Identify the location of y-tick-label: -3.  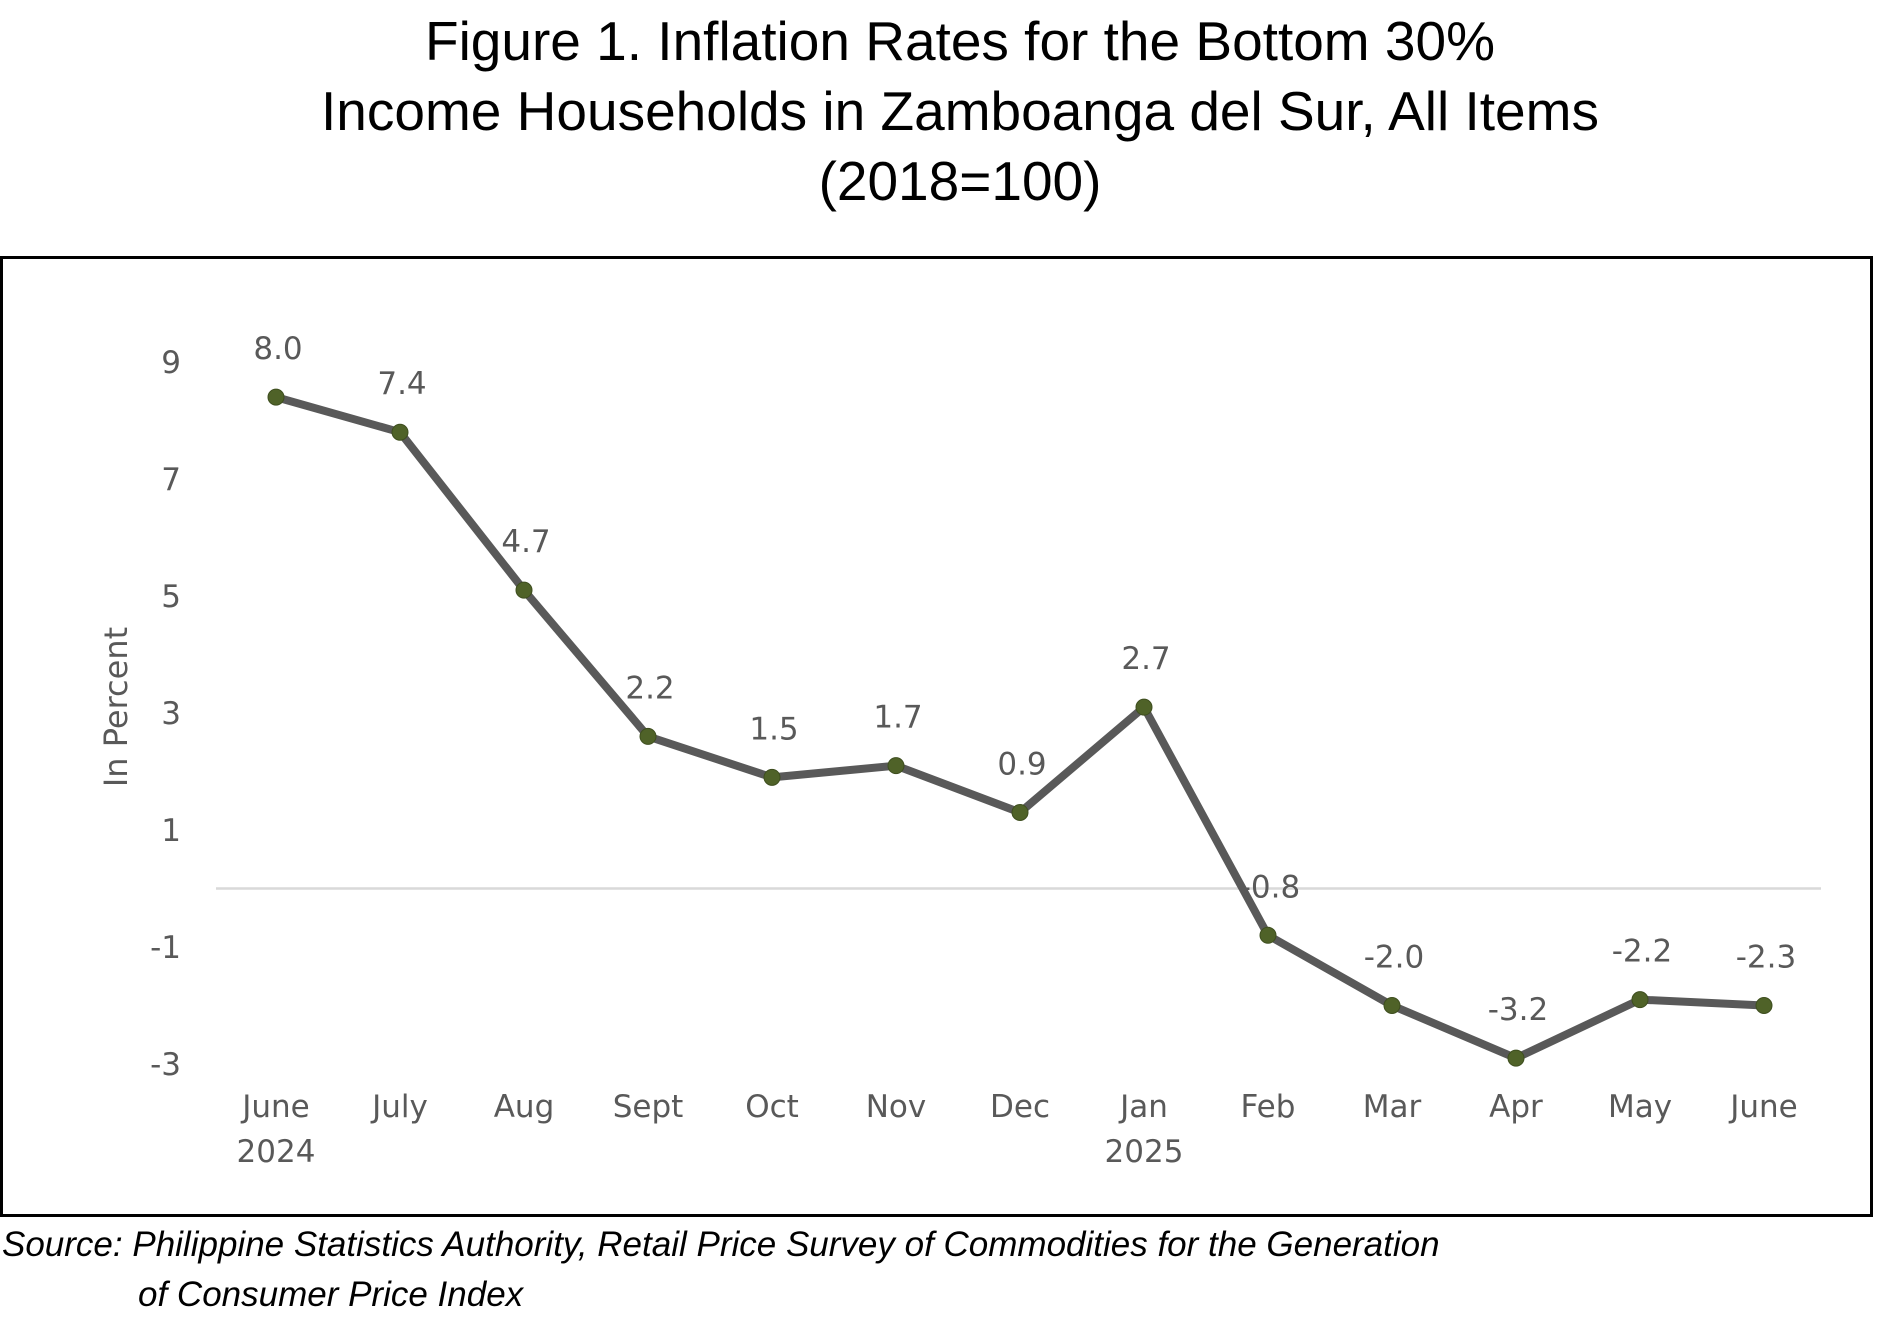
(165, 1065).